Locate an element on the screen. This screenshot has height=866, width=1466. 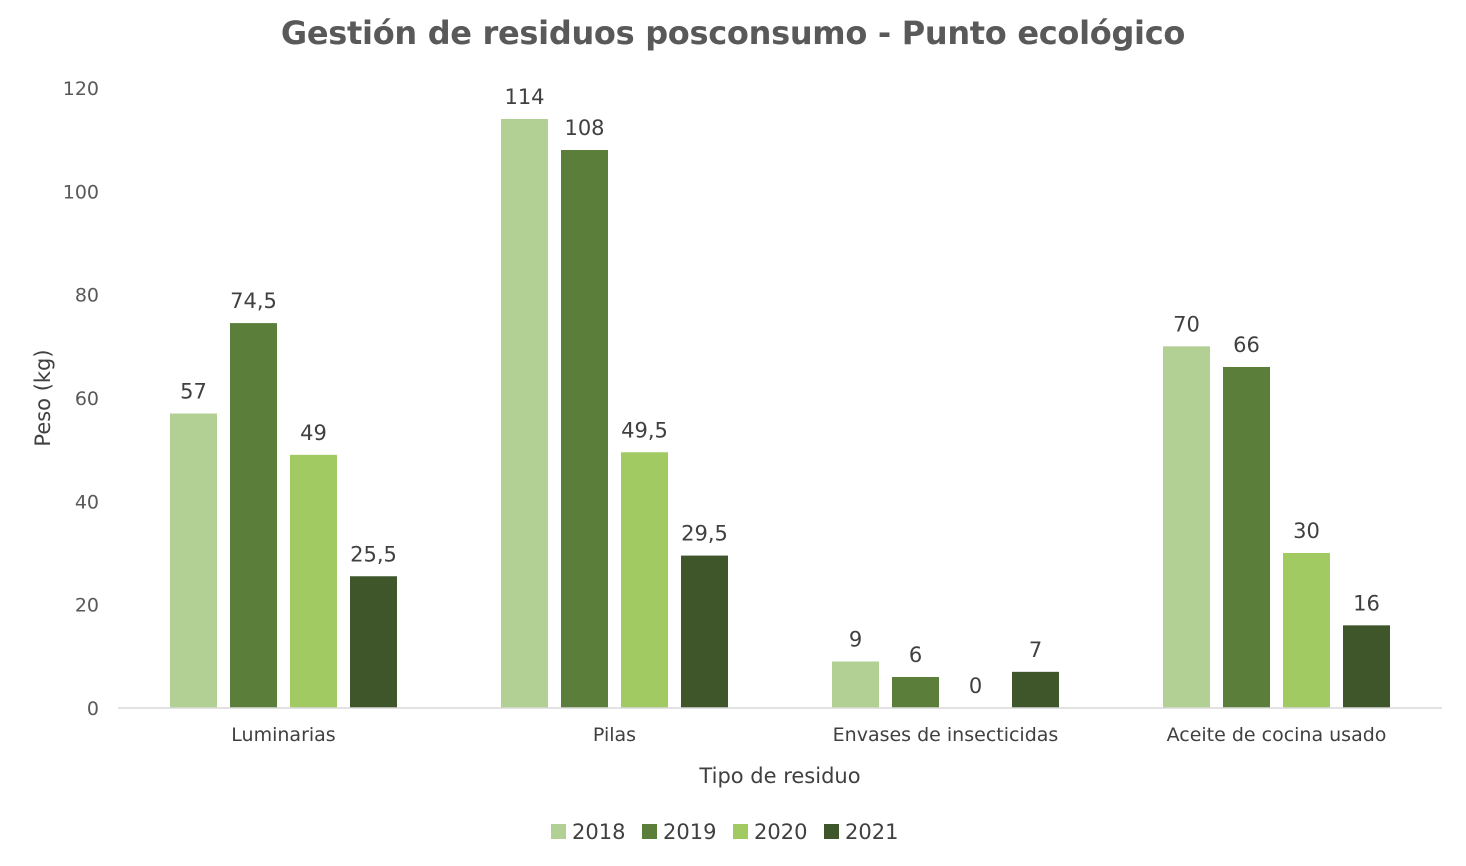
y-tick-label: 60 is located at coordinates (87, 399).